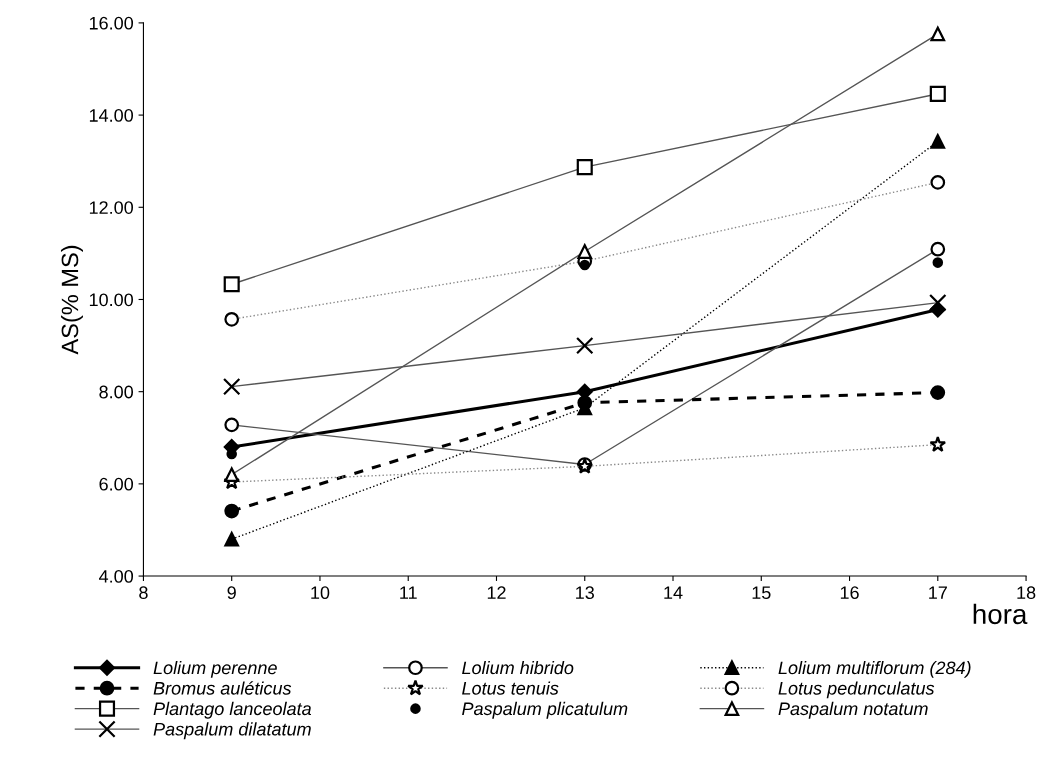 The width and height of the screenshot is (1047, 763). Describe the element at coordinates (222, 688) in the screenshot. I see `legend-label: Bromus auléticus` at that location.